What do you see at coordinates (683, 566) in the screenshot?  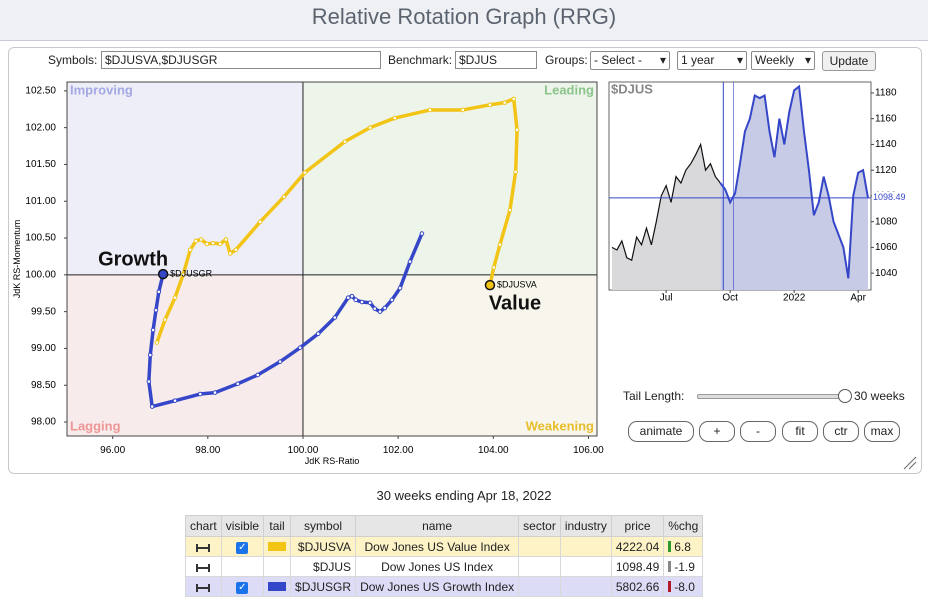 I see `chg-cell: -1.9` at bounding box center [683, 566].